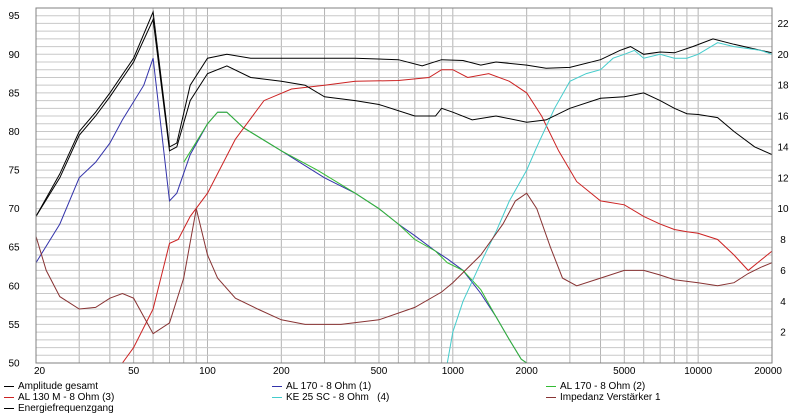 Image resolution: width=800 pixels, height=415 pixels. I want to click on legend-item-al130m-3: AL 130 M - 8 Ohm (3), so click(59, 398).